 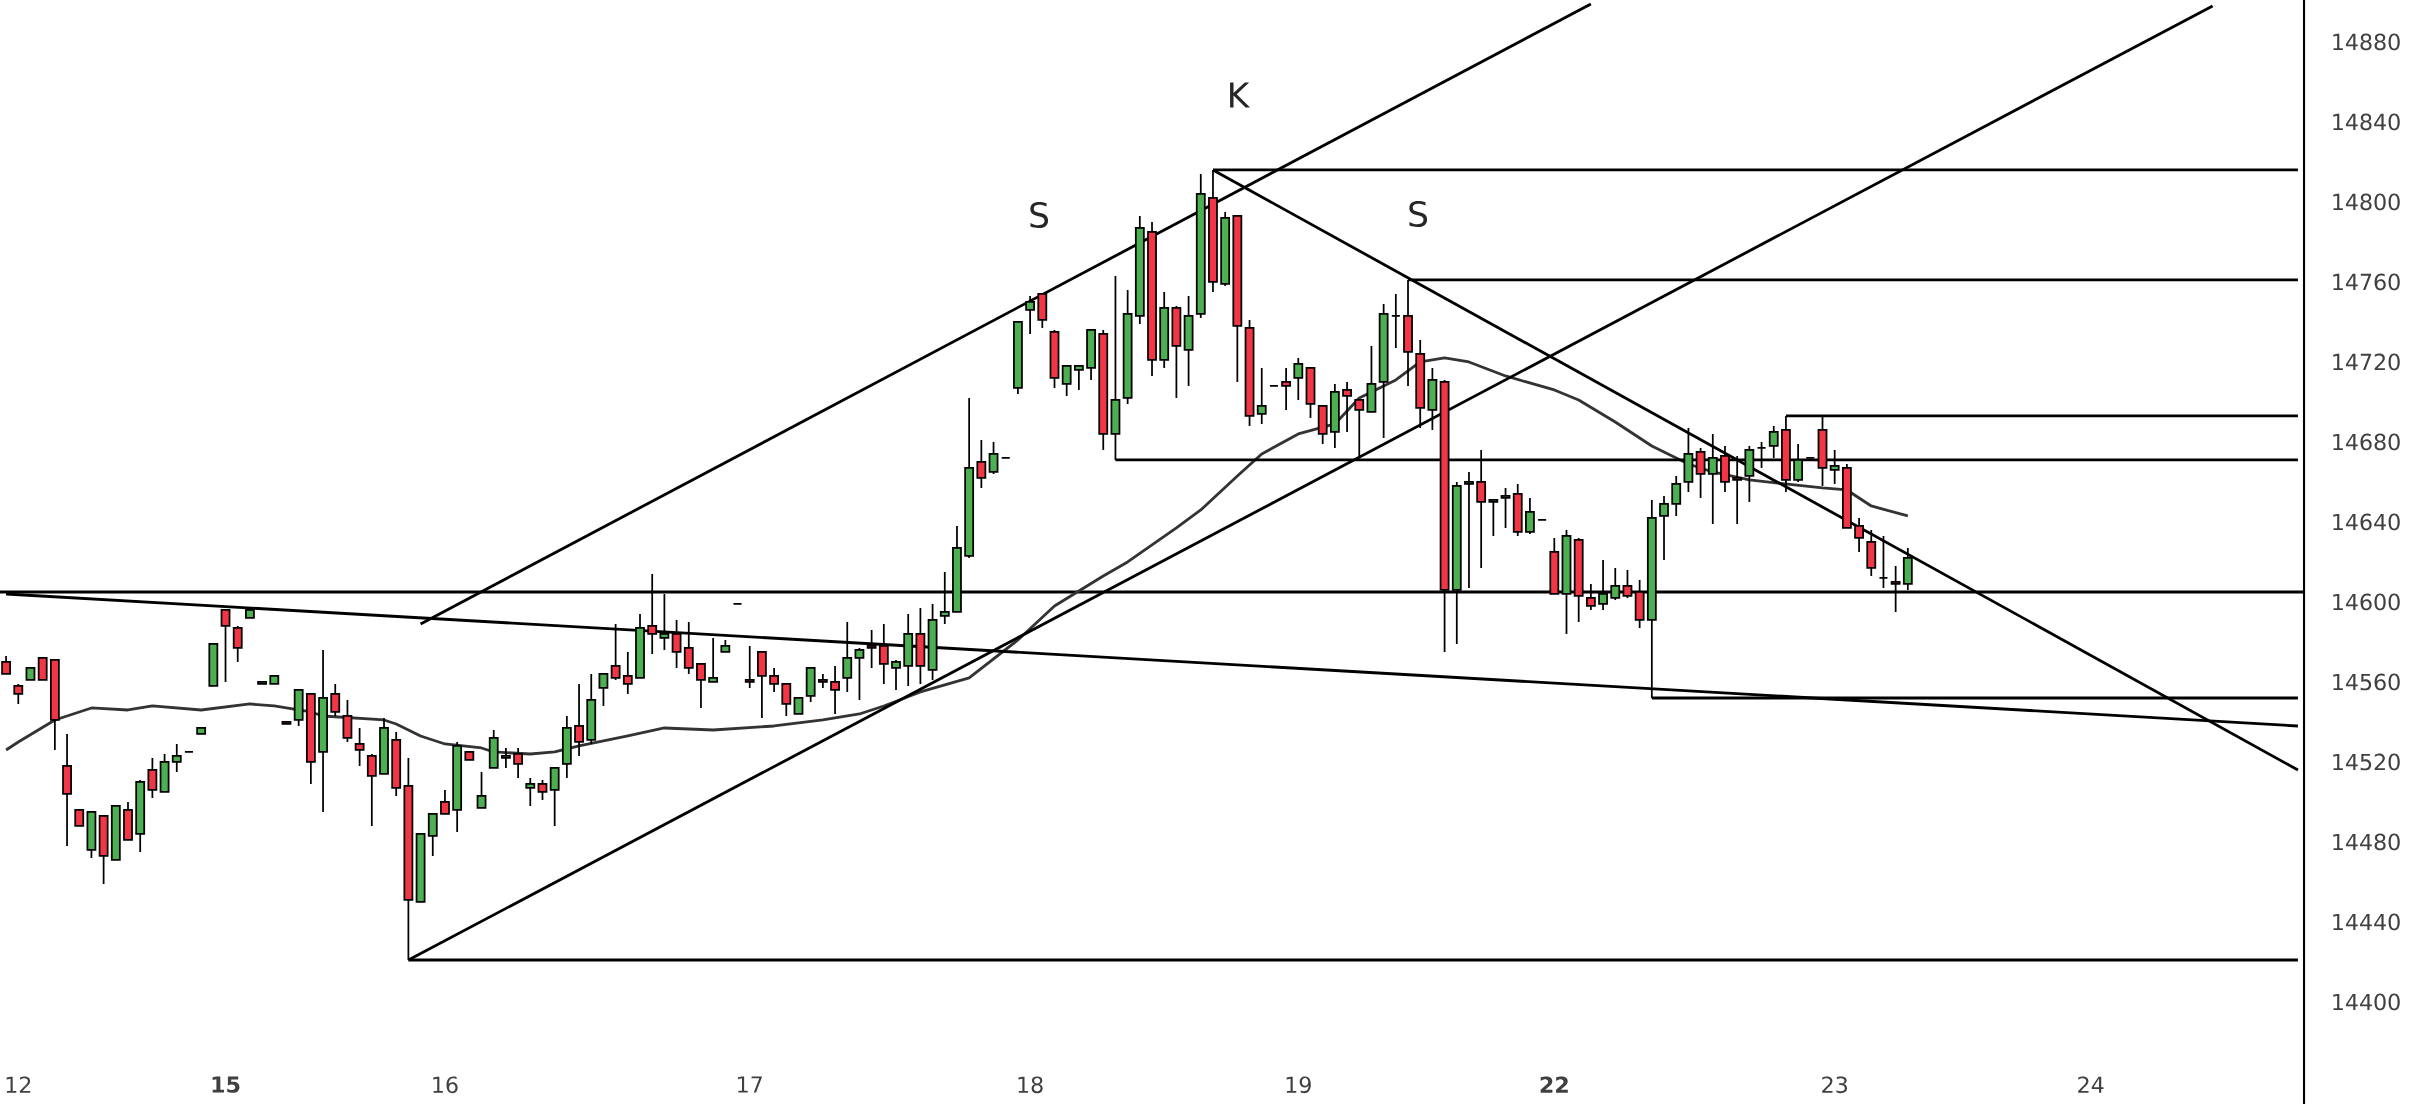 What do you see at coordinates (445, 1085) in the screenshot?
I see `x-tick-label: 16` at bounding box center [445, 1085].